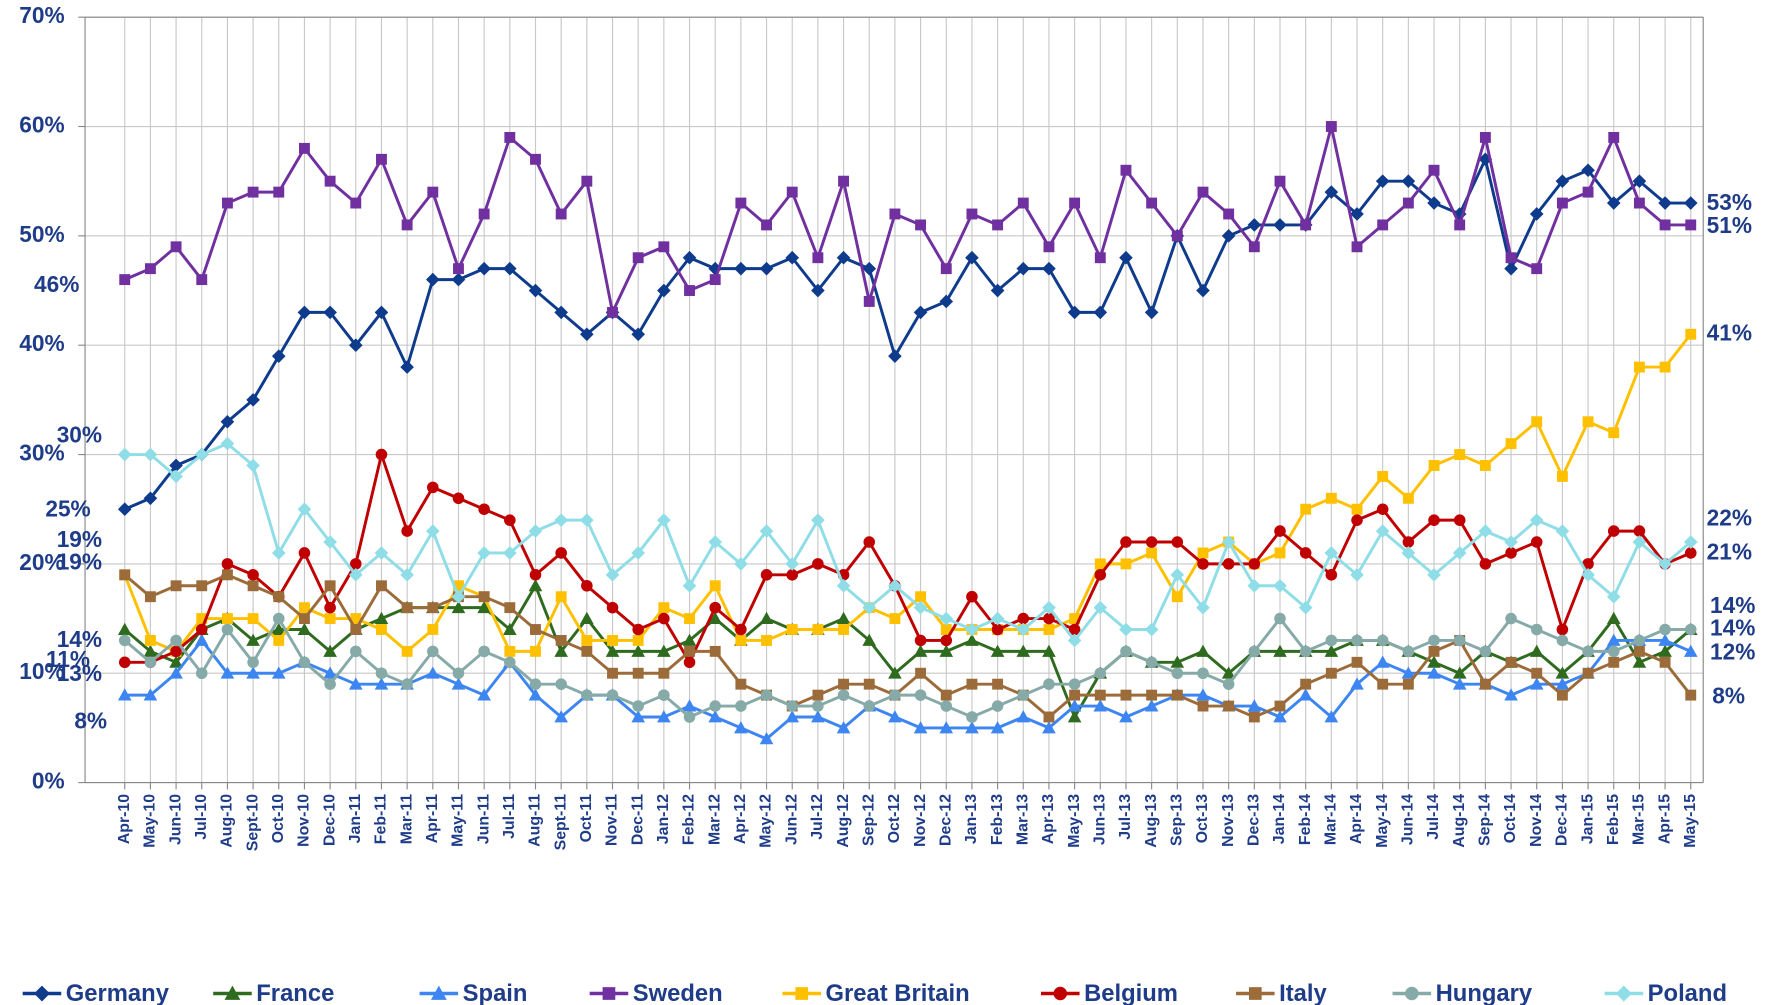 This screenshot has width=1769, height=1005. Describe the element at coordinates (1690, 821) in the screenshot. I see `x-tick-label: May-15` at that location.